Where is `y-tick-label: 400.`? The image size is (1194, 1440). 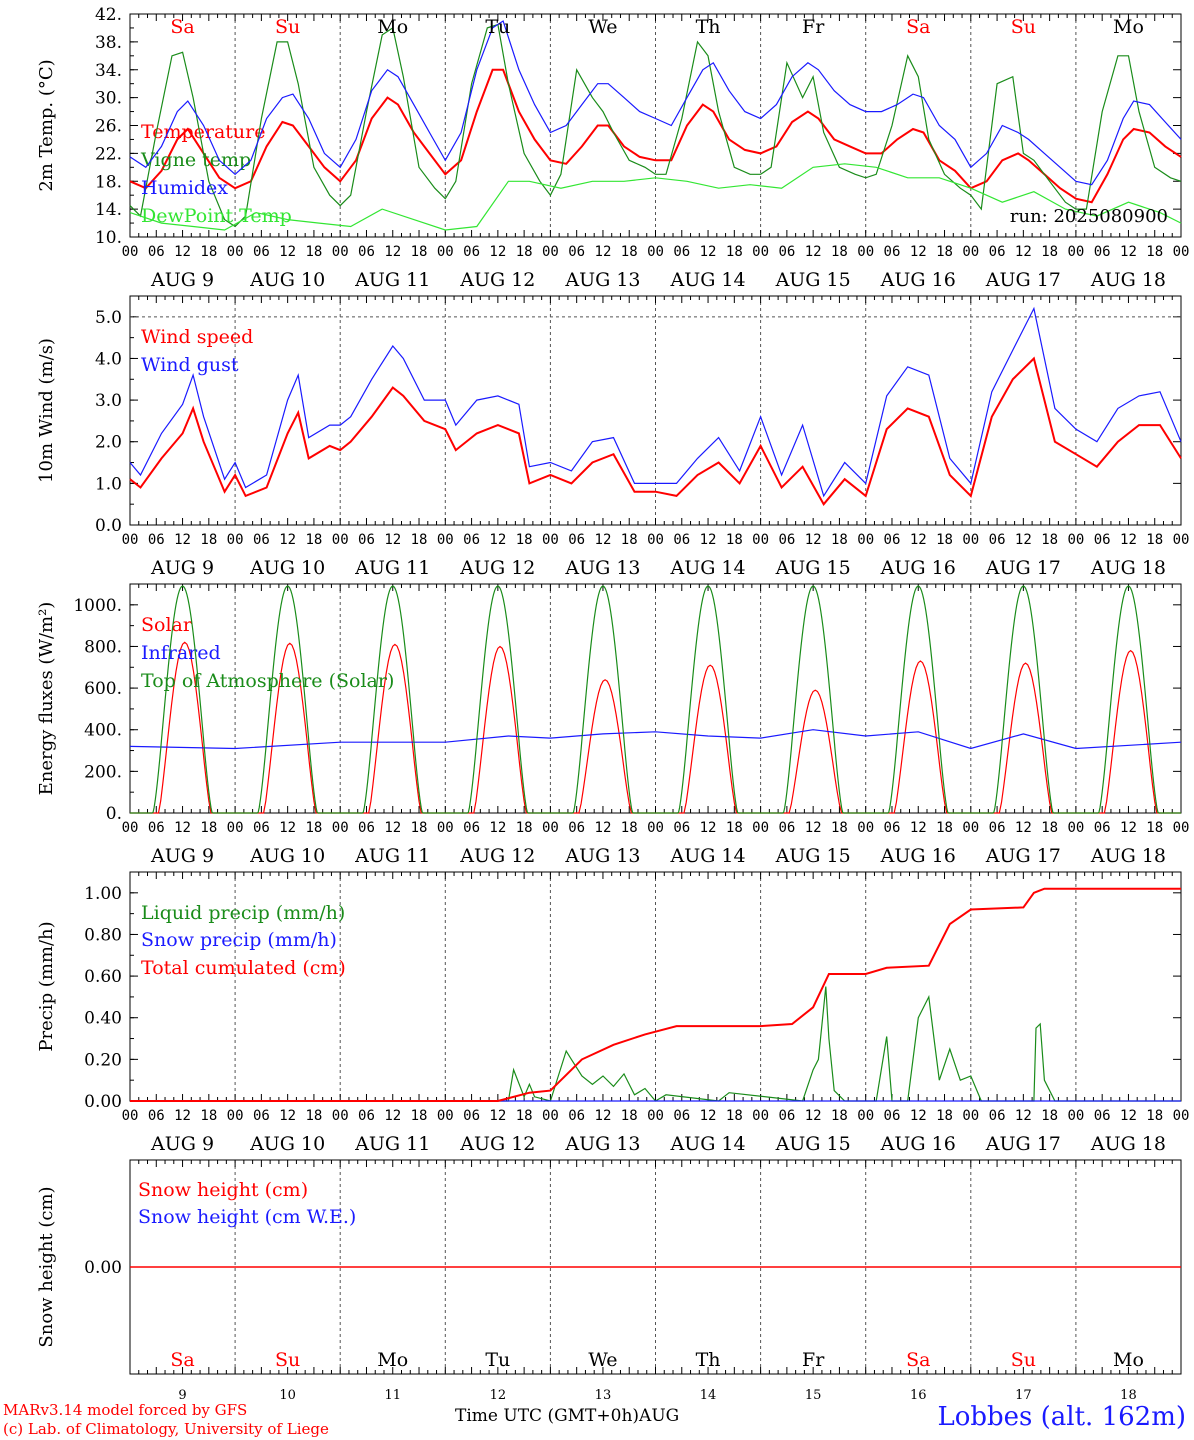 y-tick-label: 400. is located at coordinates (103, 731).